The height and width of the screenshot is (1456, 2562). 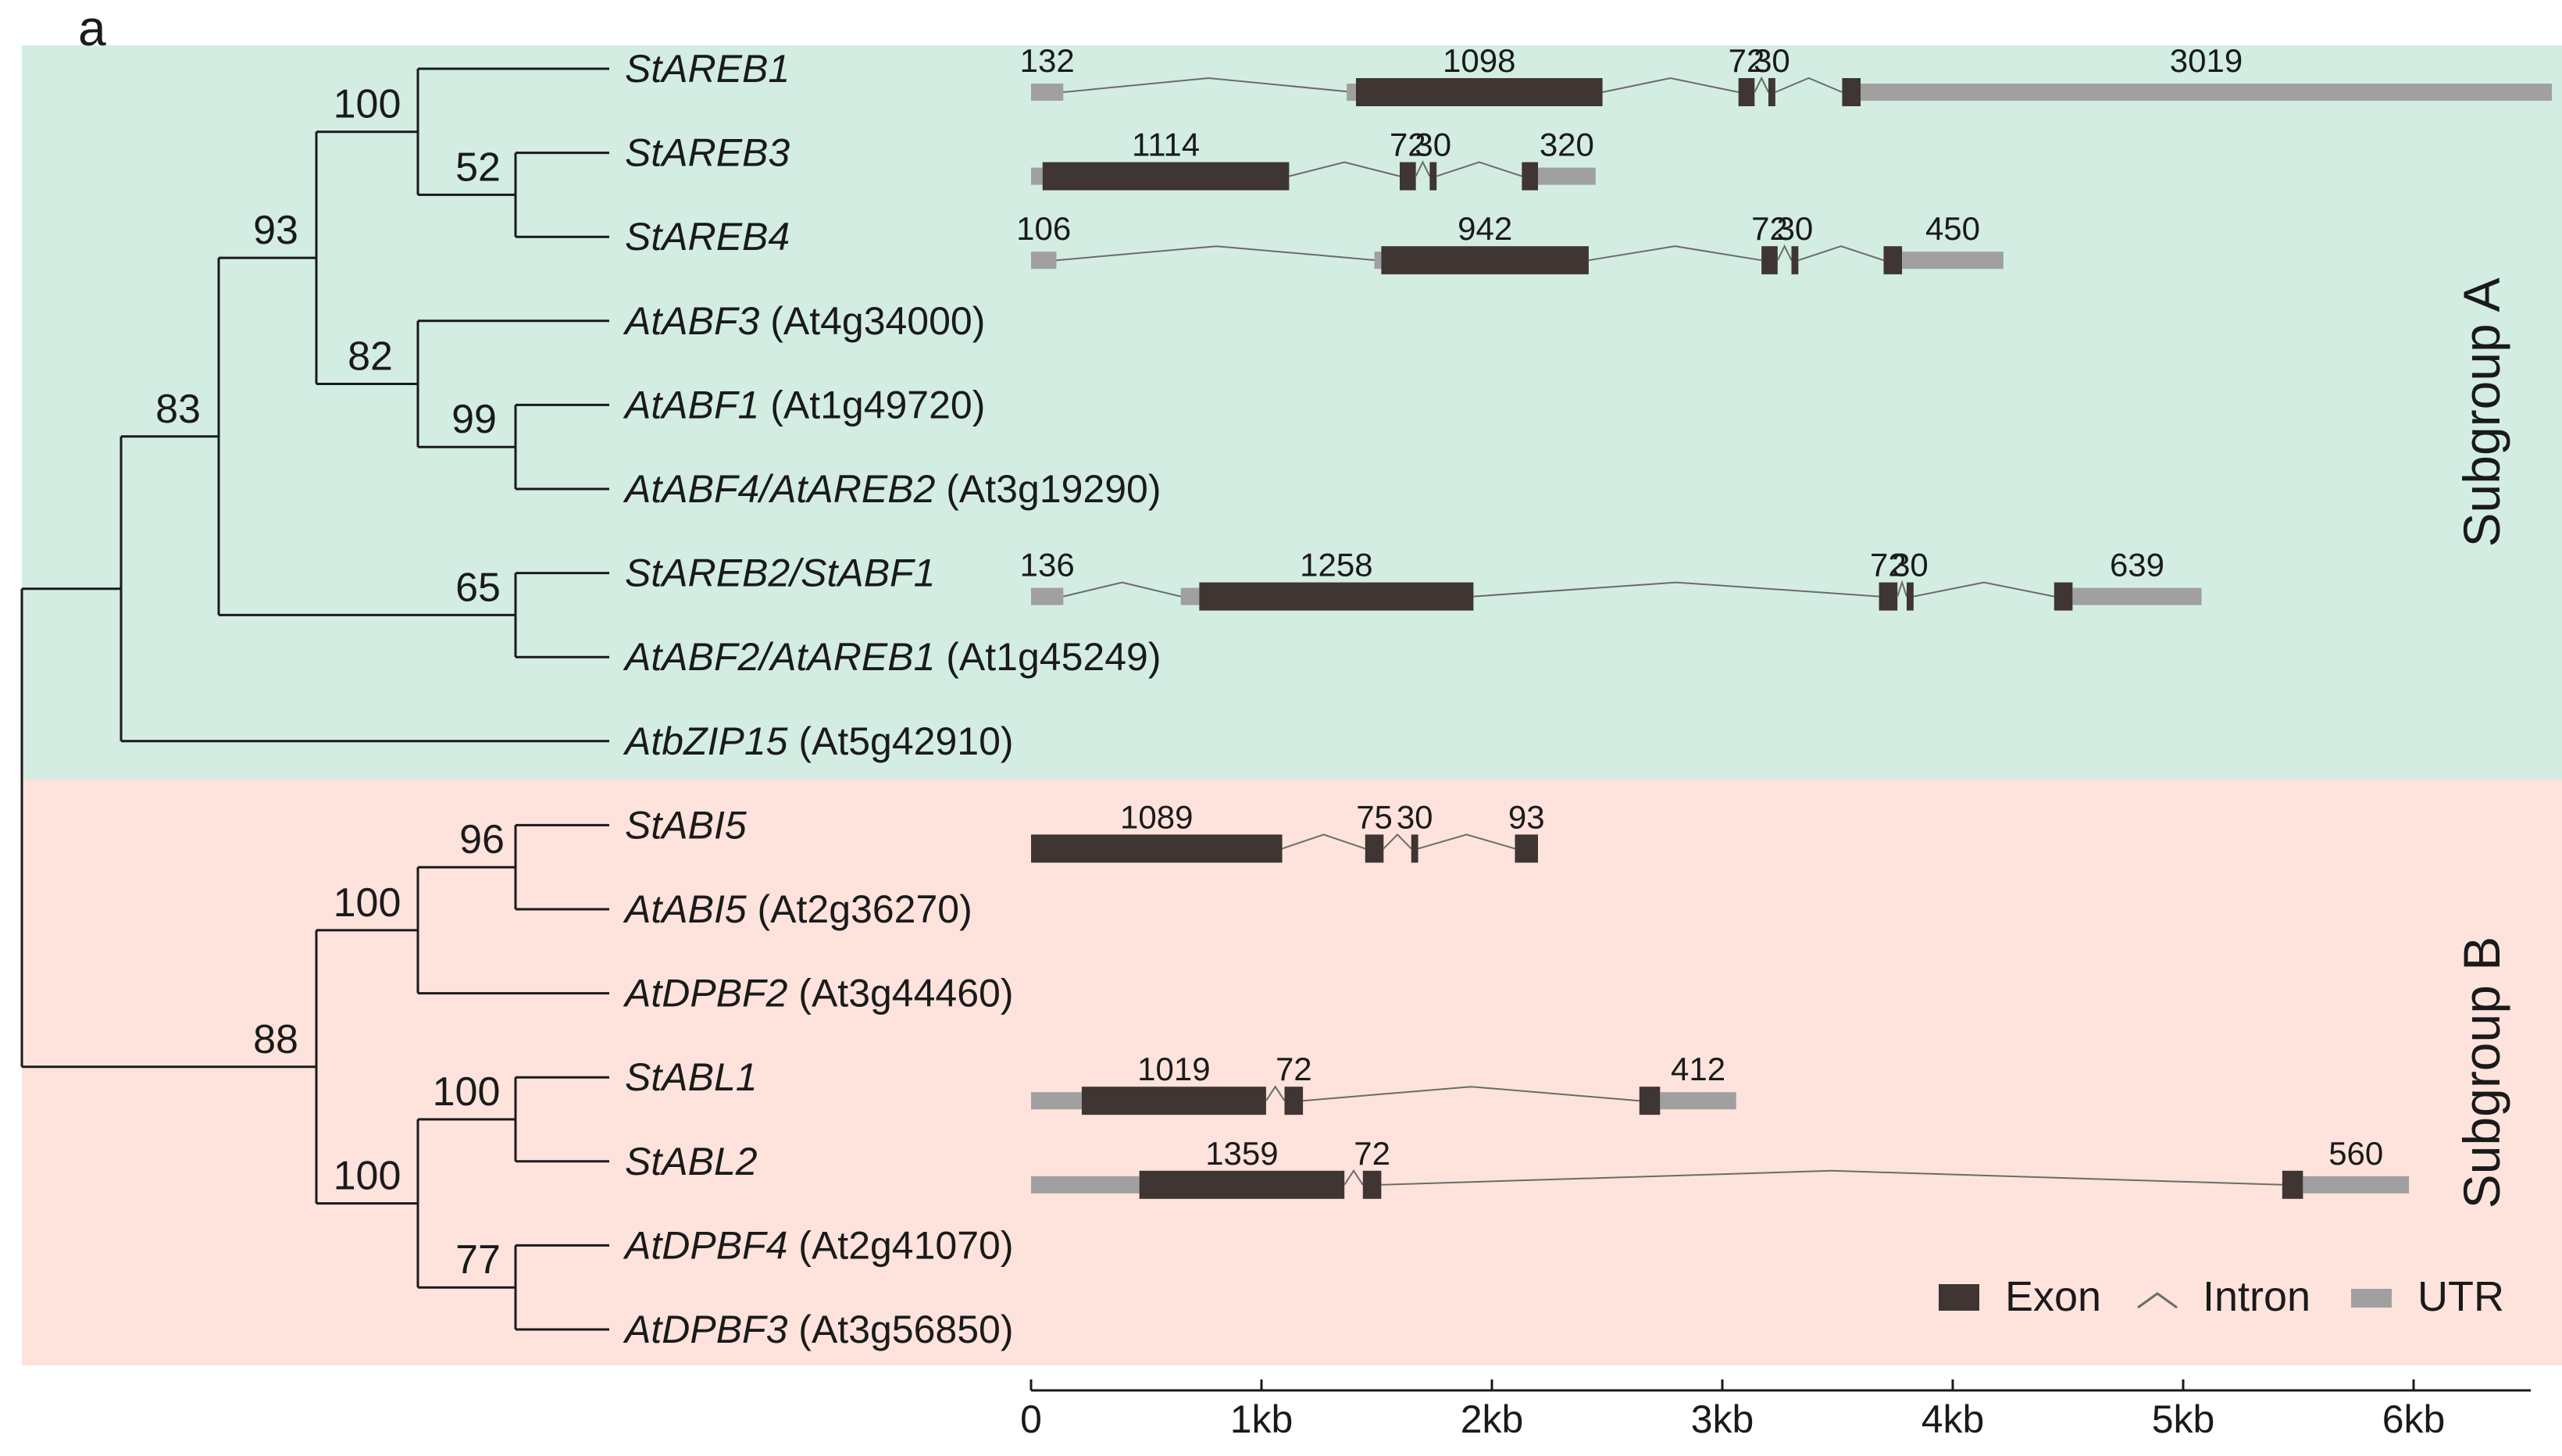 I want to click on taxon-label: AtDPBF4 (At2g41070), so click(x=819, y=1245).